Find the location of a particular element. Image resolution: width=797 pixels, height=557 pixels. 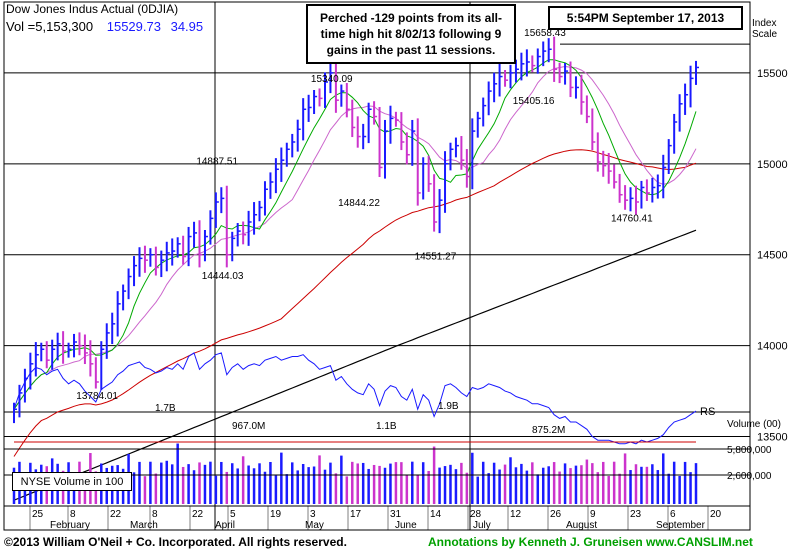

volume-axis-title: Volume (00) is located at coordinates (754, 424).